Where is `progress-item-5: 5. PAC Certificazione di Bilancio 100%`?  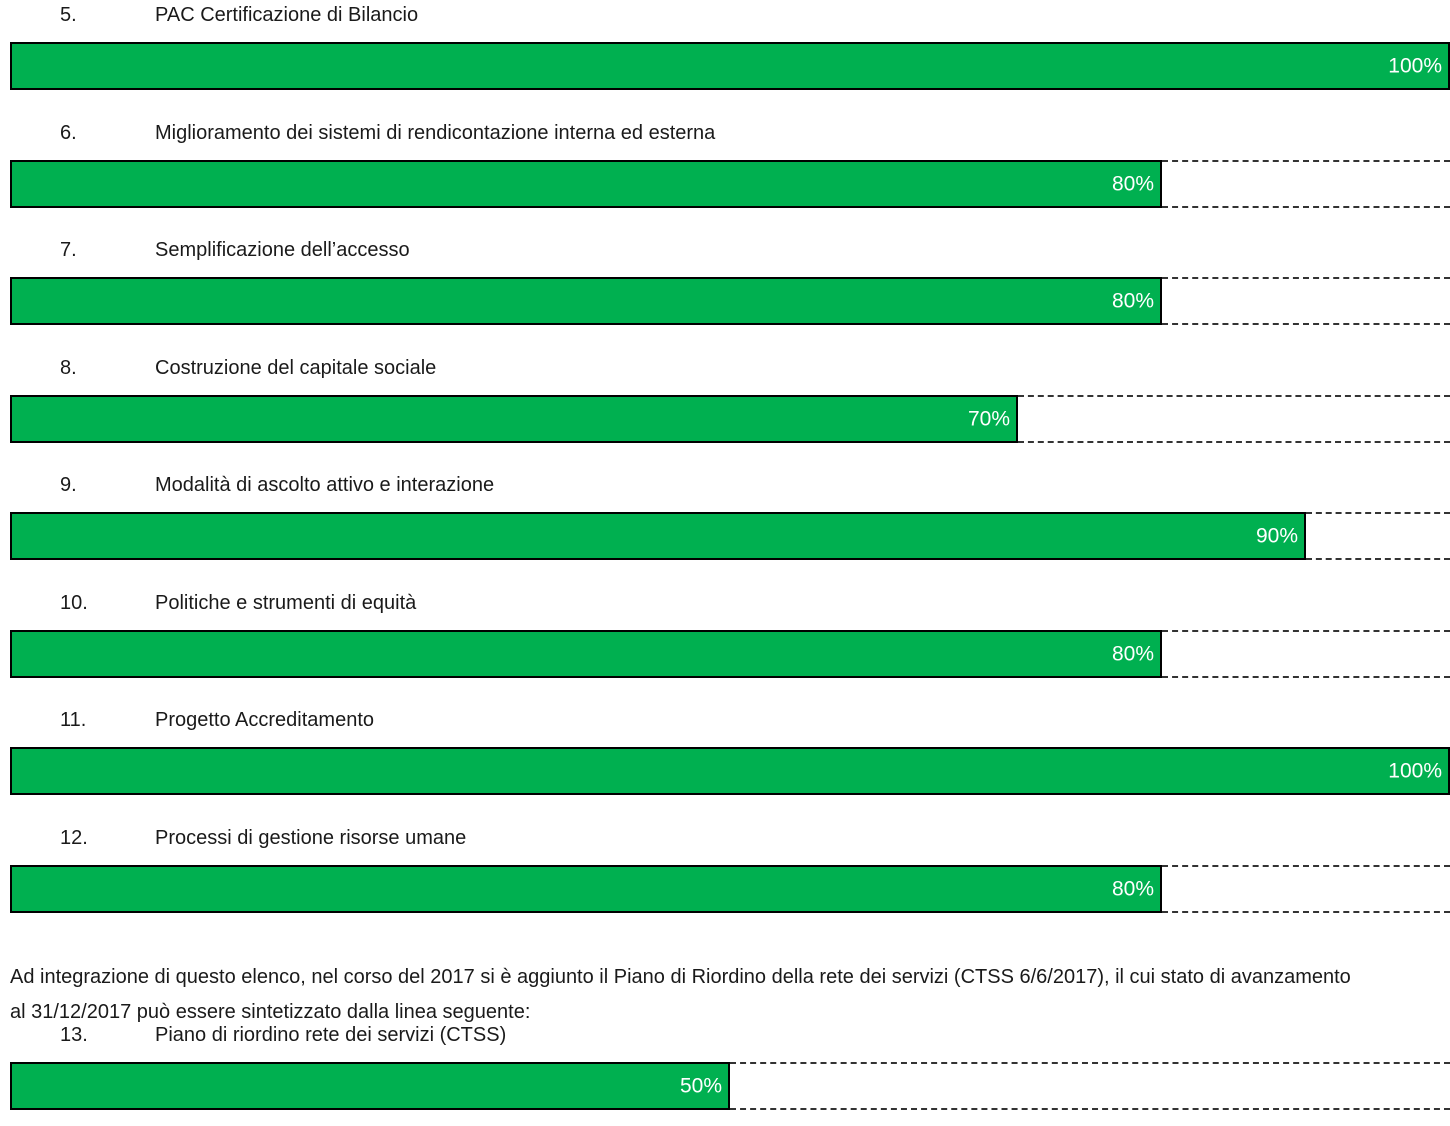 progress-item-5: 5. PAC Certificazione di Bilancio 100% is located at coordinates (725, 50).